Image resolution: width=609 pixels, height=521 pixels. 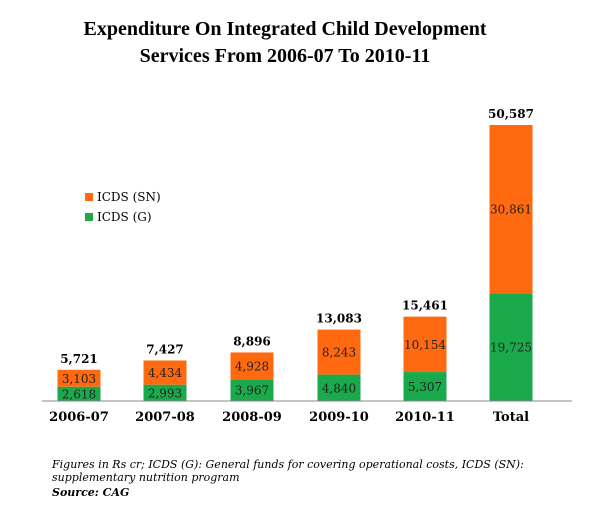 What do you see at coordinates (285, 56) in the screenshot?
I see `chart-title-line-2: Services From 2006-07 To 2010-11` at bounding box center [285, 56].